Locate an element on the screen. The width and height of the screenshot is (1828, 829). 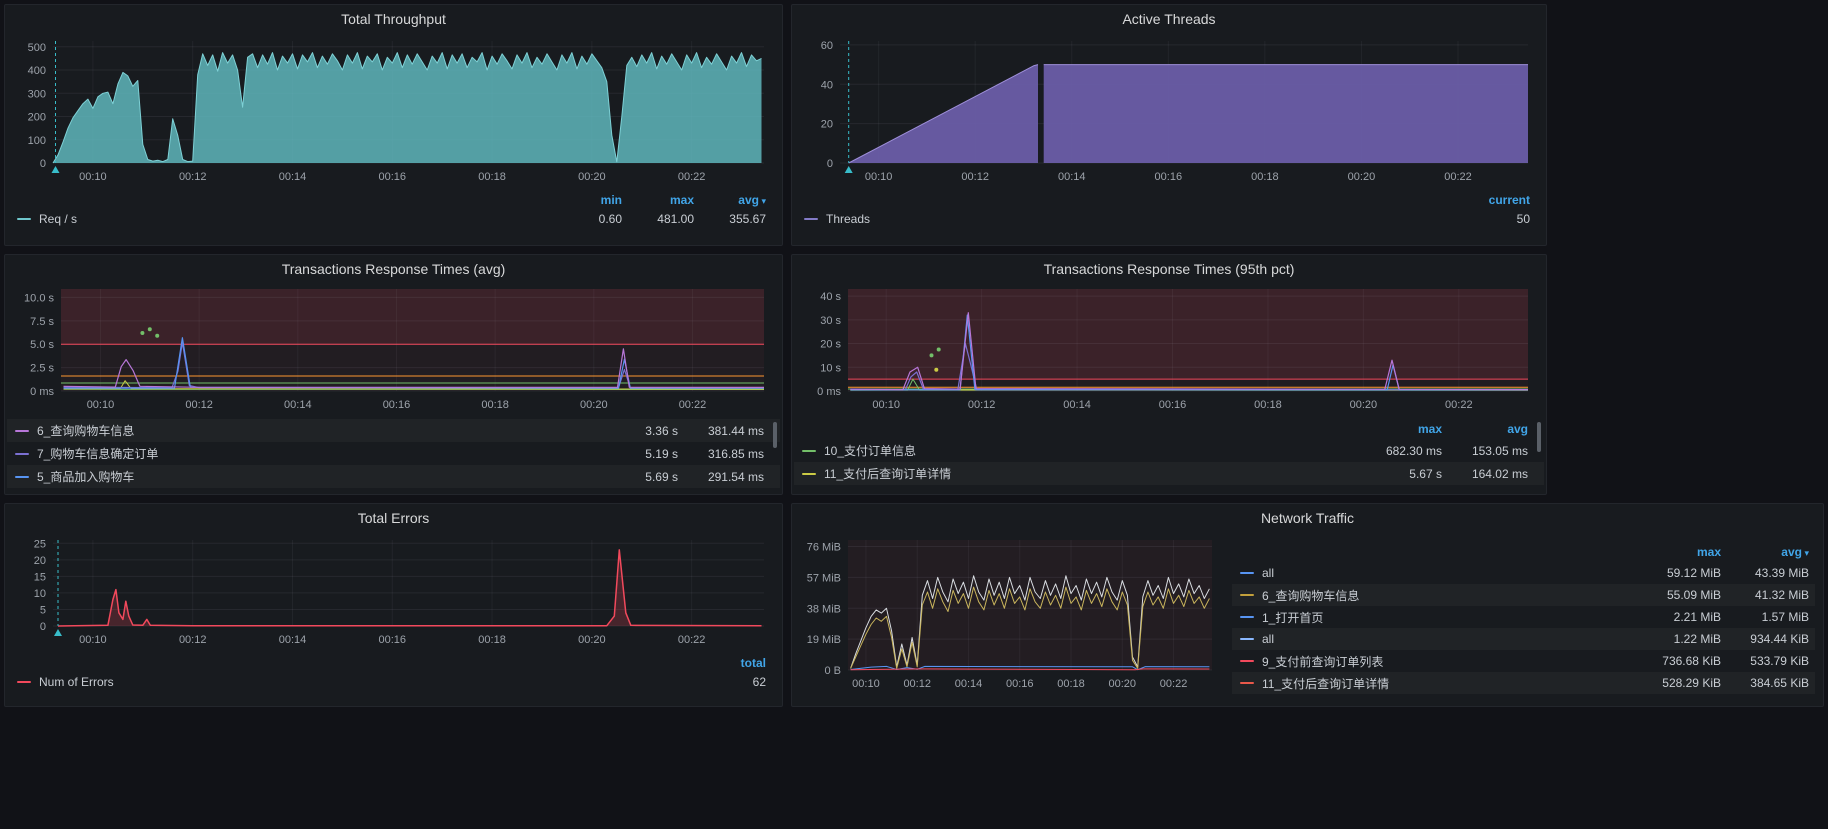
panel-title-total-errors: Total Errors is located at coordinates (393, 518).